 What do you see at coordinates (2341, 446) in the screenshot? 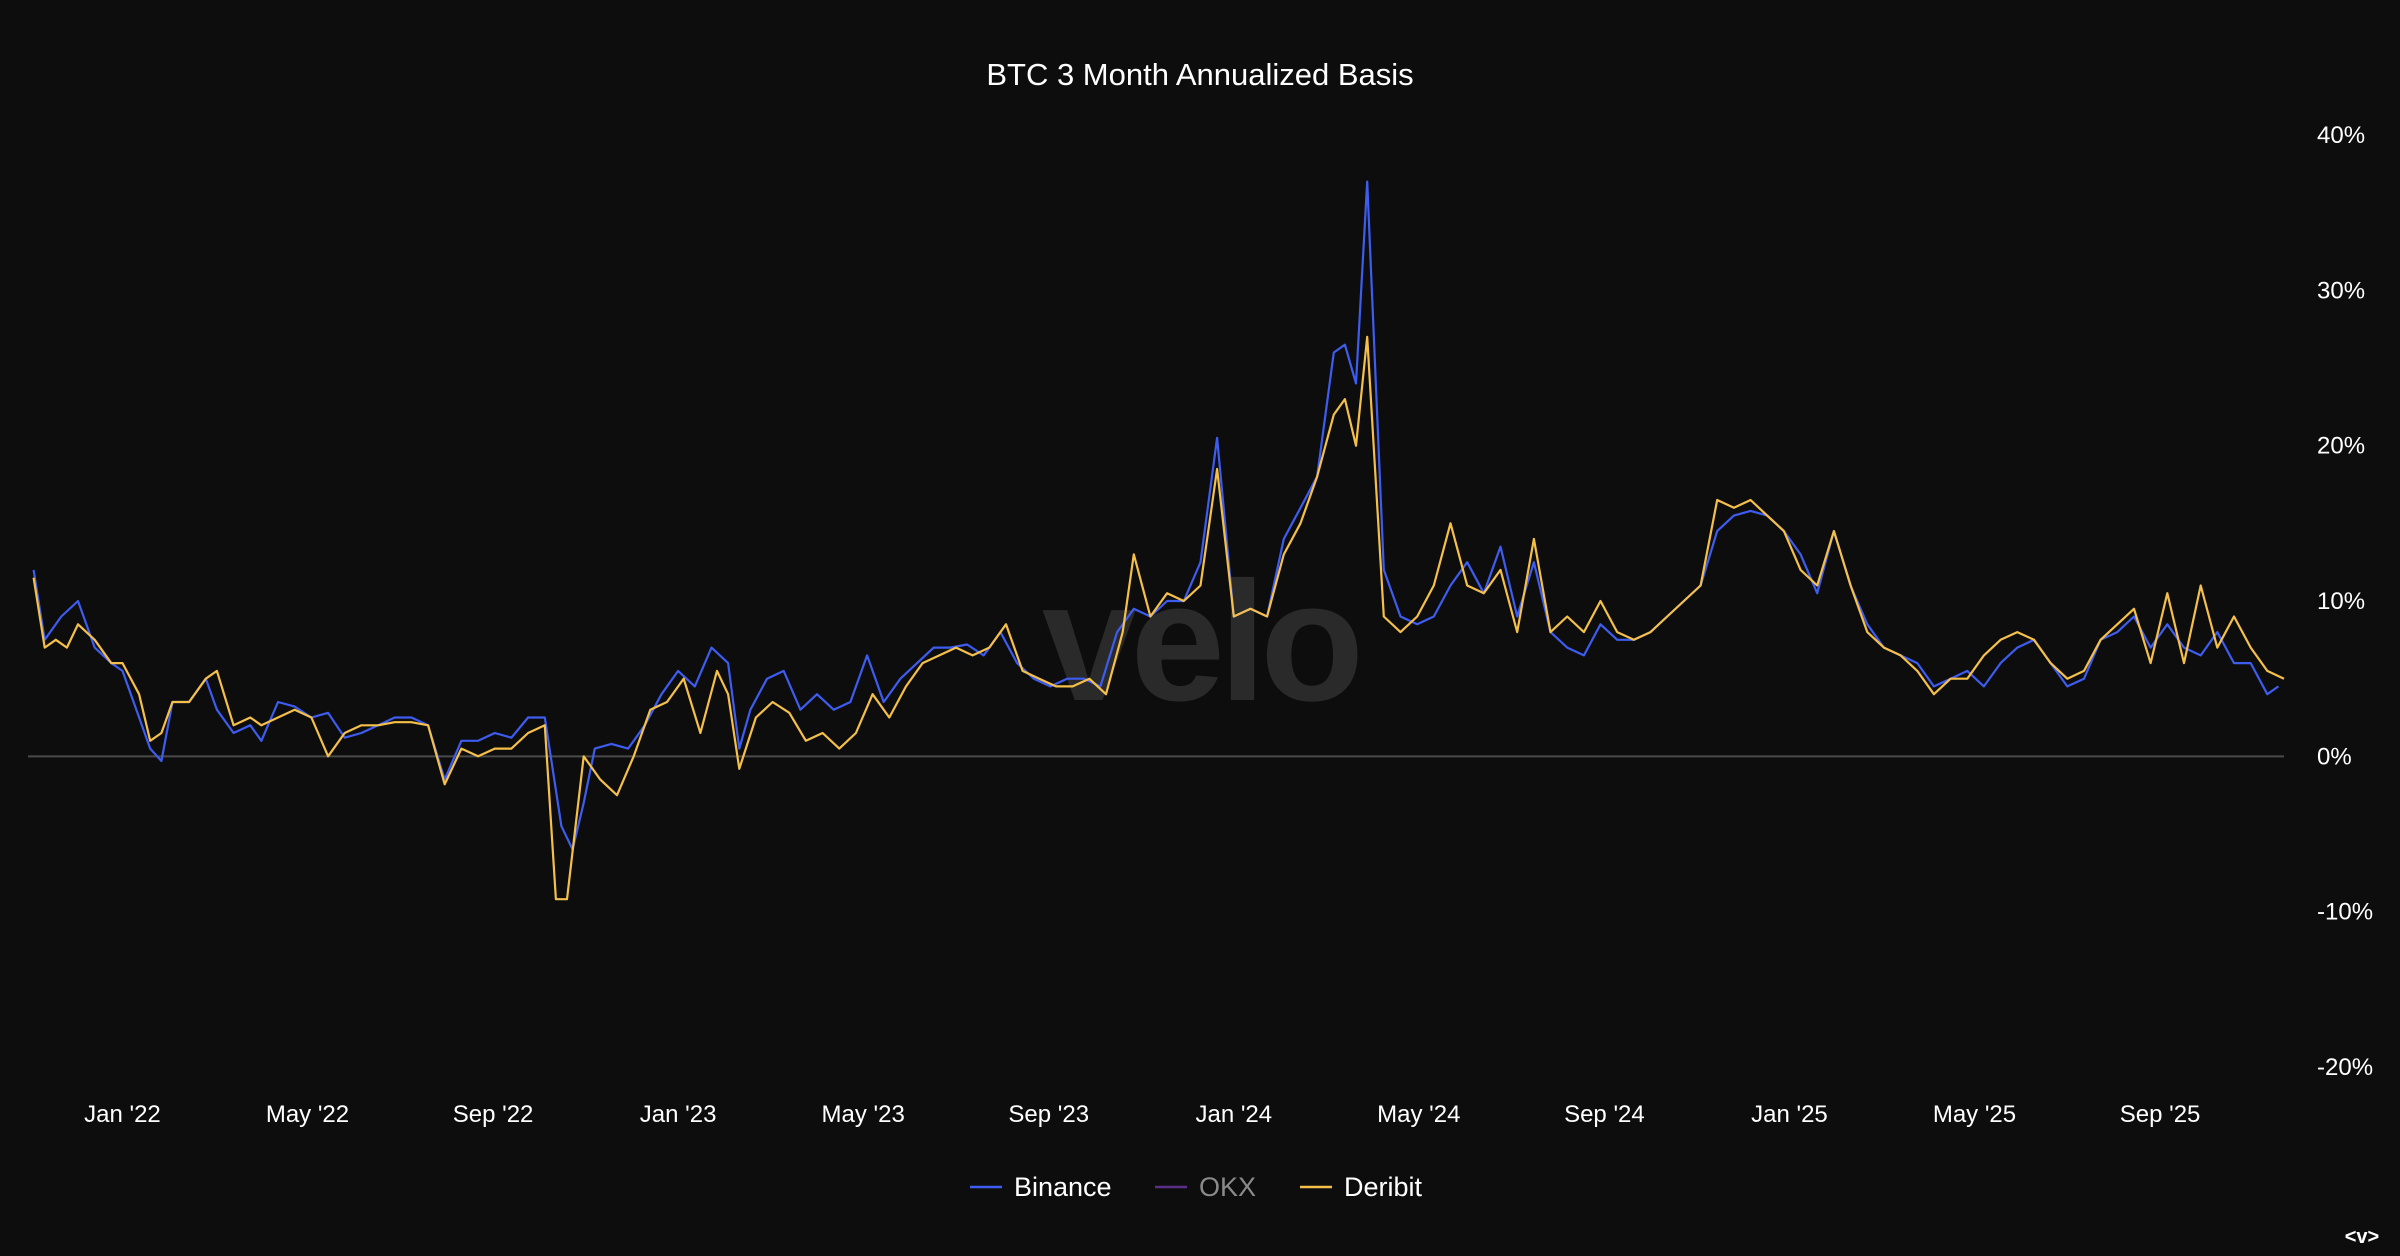
I see `y-tick-label: 20%` at bounding box center [2341, 446].